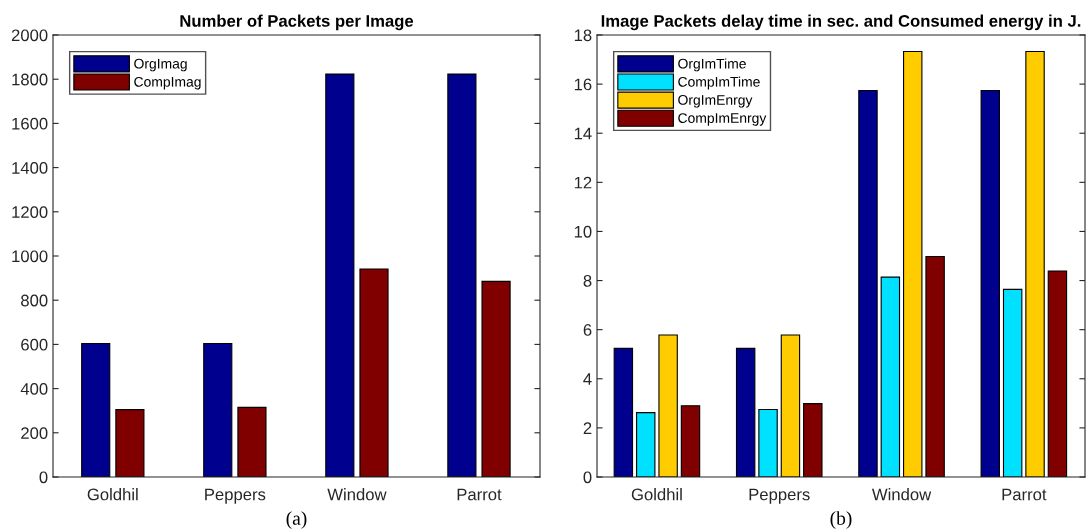  What do you see at coordinates (587, 280) in the screenshot?
I see `y-tick-label: 8` at bounding box center [587, 280].